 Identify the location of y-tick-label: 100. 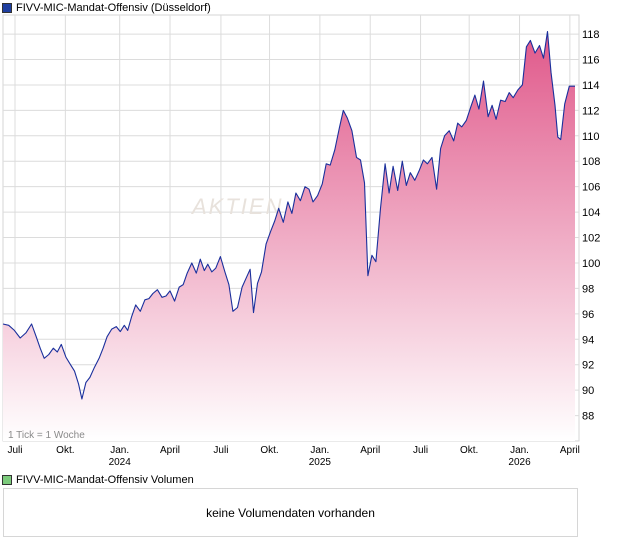
(591, 264).